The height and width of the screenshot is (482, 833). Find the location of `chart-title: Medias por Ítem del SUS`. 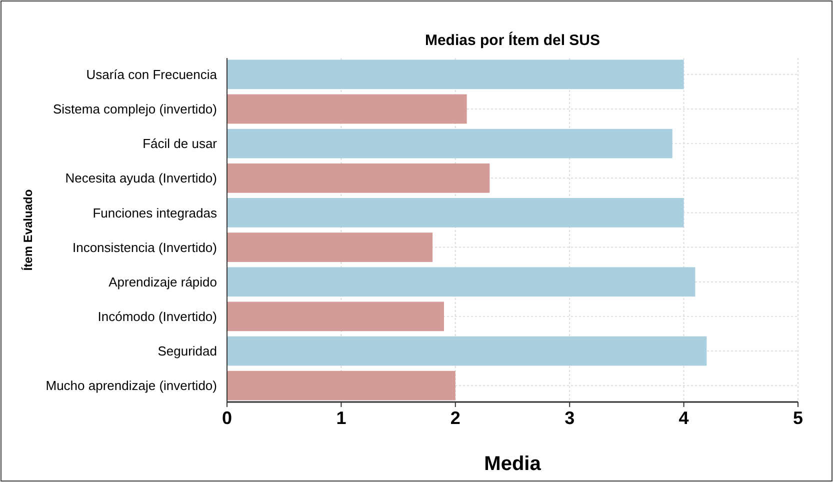

chart-title: Medias por Ítem del SUS is located at coordinates (512, 40).